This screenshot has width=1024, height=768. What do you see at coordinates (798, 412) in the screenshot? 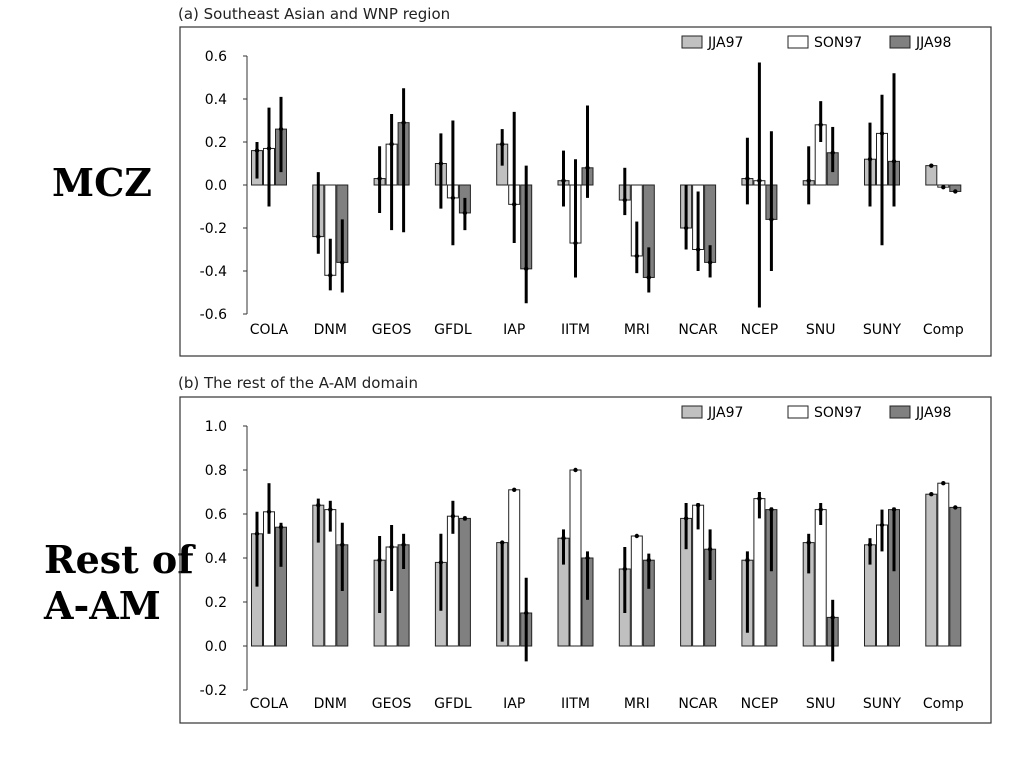
I see `legend-swatch-son97` at bounding box center [798, 412].